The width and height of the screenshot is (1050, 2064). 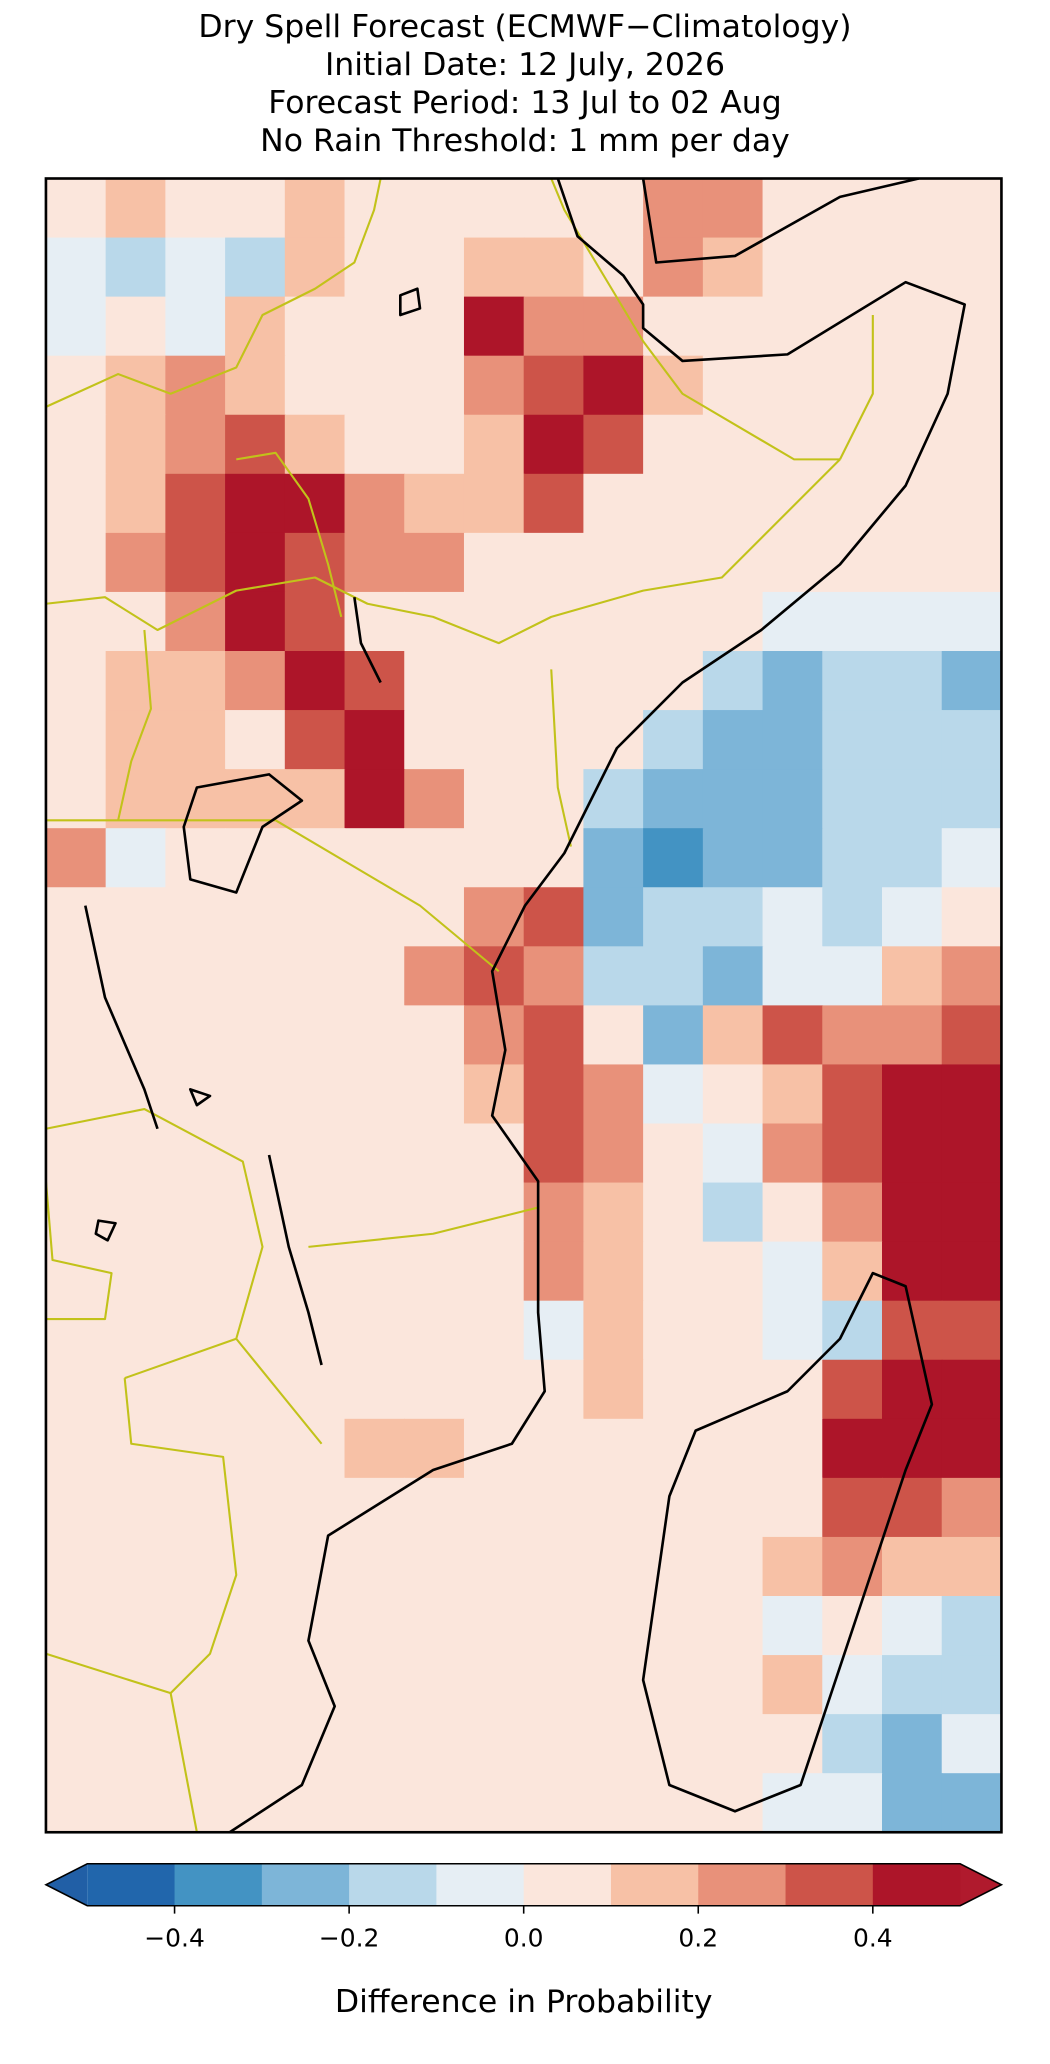 What do you see at coordinates (524, 1937) in the screenshot?
I see `colorbar-tick-label: 0.0` at bounding box center [524, 1937].